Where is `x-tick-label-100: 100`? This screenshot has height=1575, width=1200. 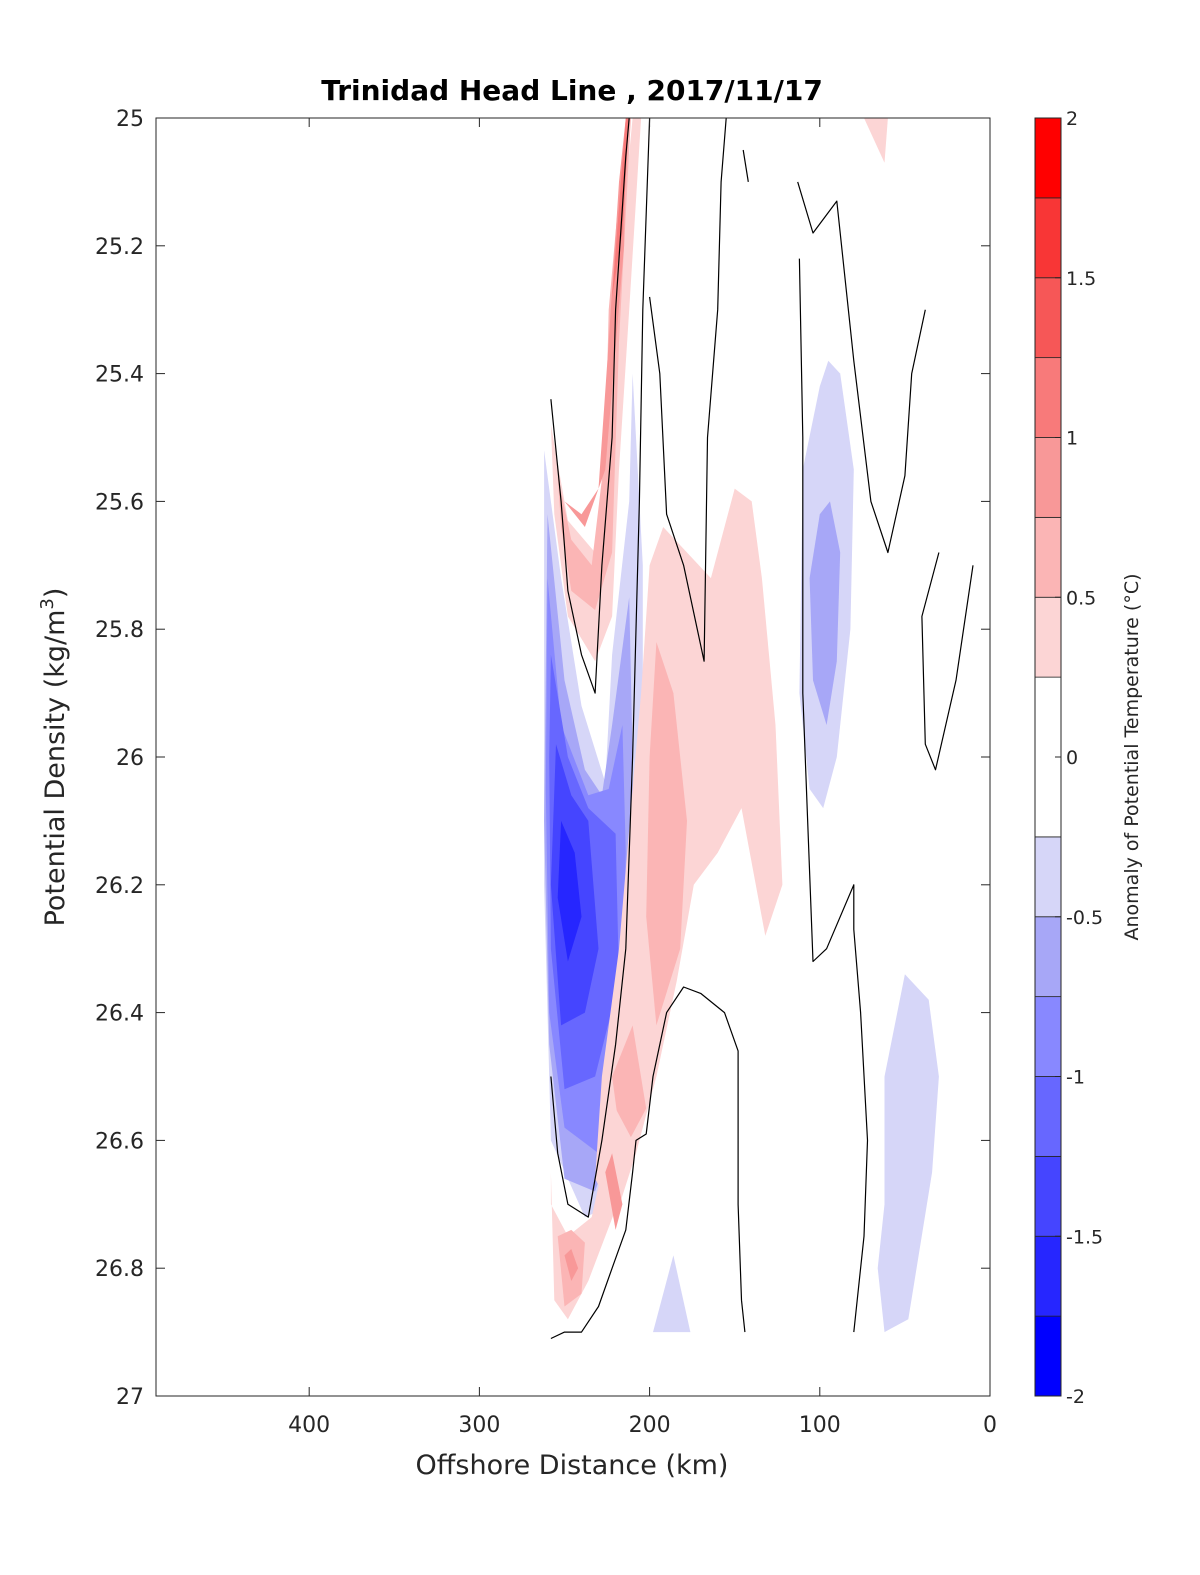 x-tick-label-100: 100 is located at coordinates (820, 1425).